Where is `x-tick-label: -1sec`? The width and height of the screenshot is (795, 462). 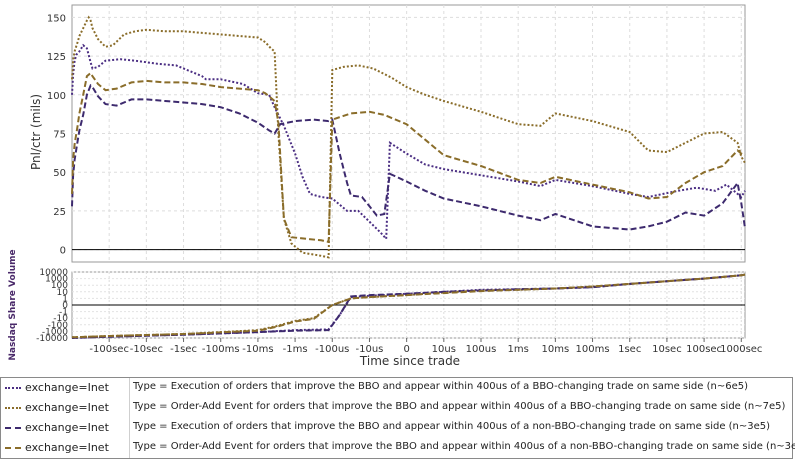 x-tick-label: -1sec is located at coordinates (183, 349).